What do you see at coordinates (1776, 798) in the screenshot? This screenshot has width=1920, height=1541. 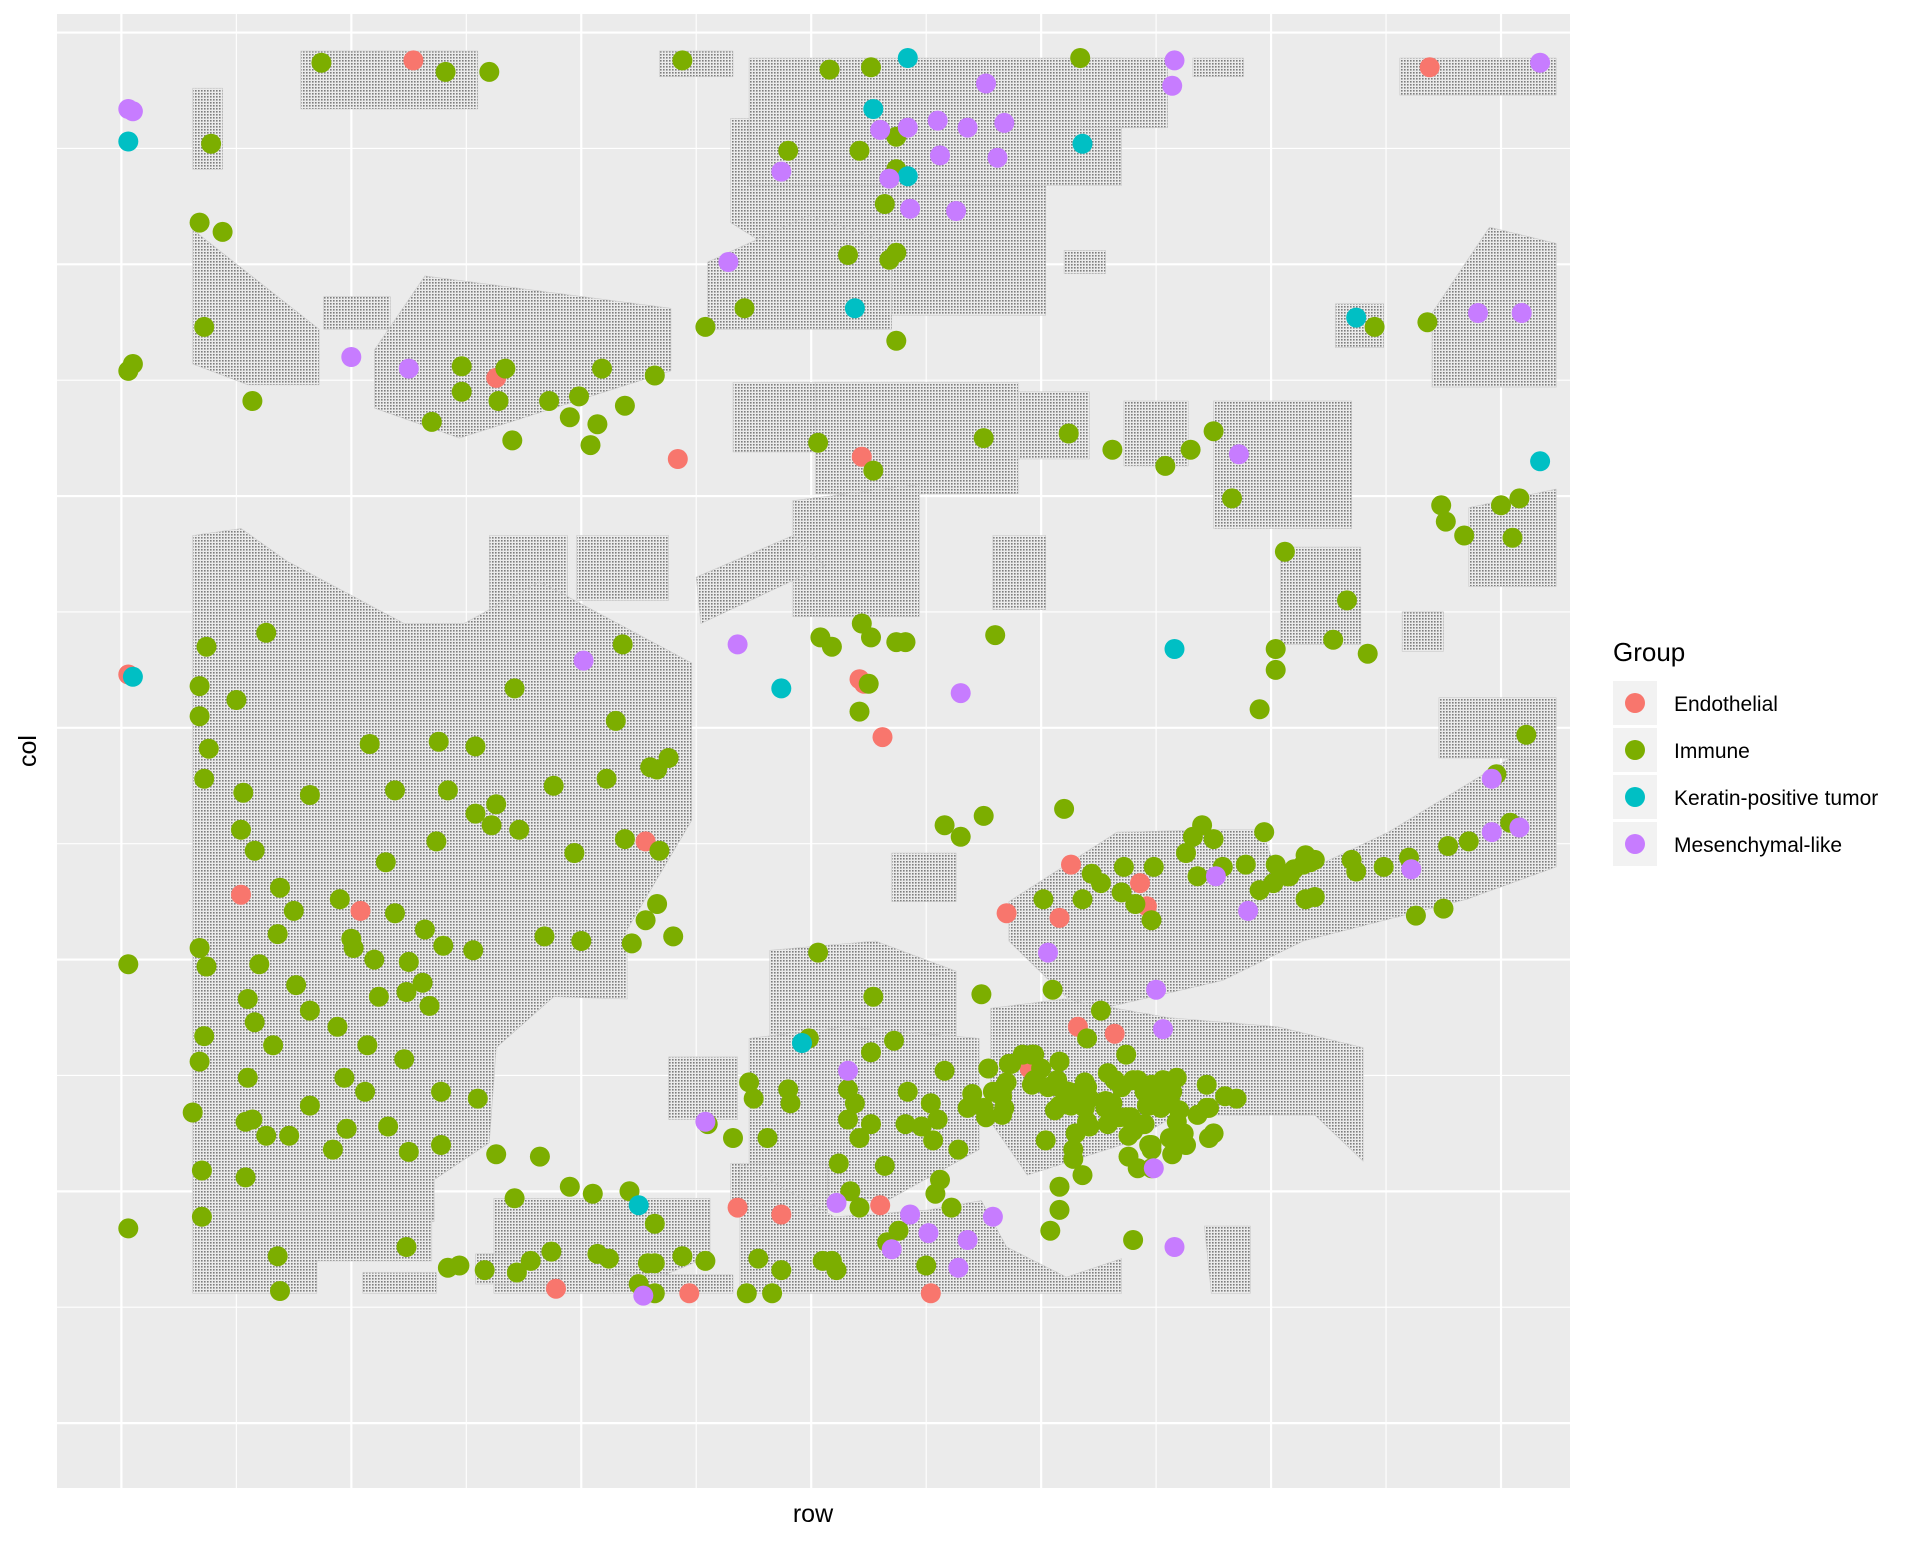 I see `legend-entry-label: Keratin-positive tumor` at bounding box center [1776, 798].